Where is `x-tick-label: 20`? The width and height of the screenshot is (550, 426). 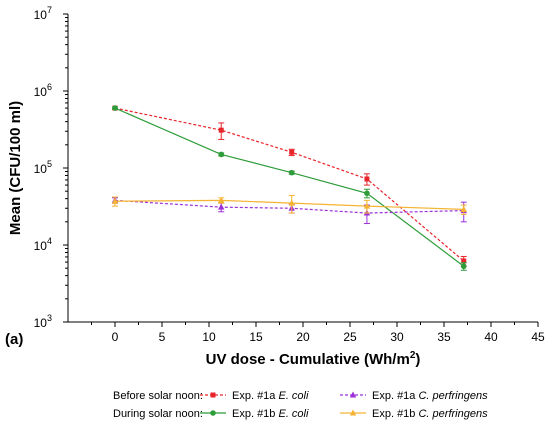 x-tick-label: 20 is located at coordinates (303, 337).